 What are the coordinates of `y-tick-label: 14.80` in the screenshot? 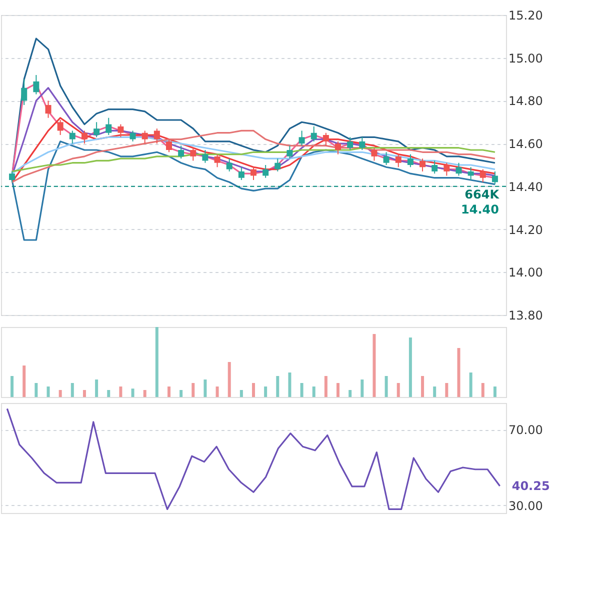 It's located at (525, 101).